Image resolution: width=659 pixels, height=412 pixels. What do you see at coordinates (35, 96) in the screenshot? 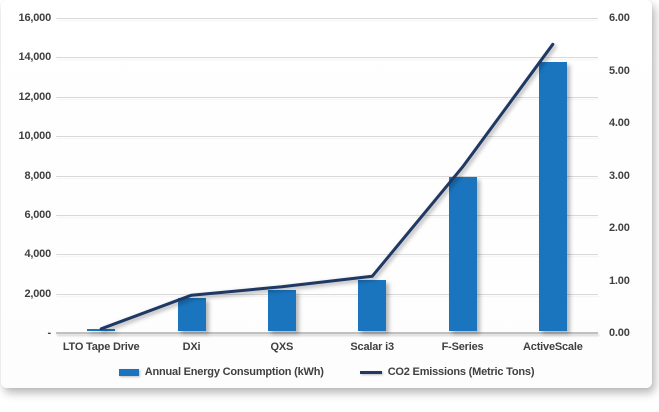
I see `left-axis-tick-label: 12,000` at bounding box center [35, 96].